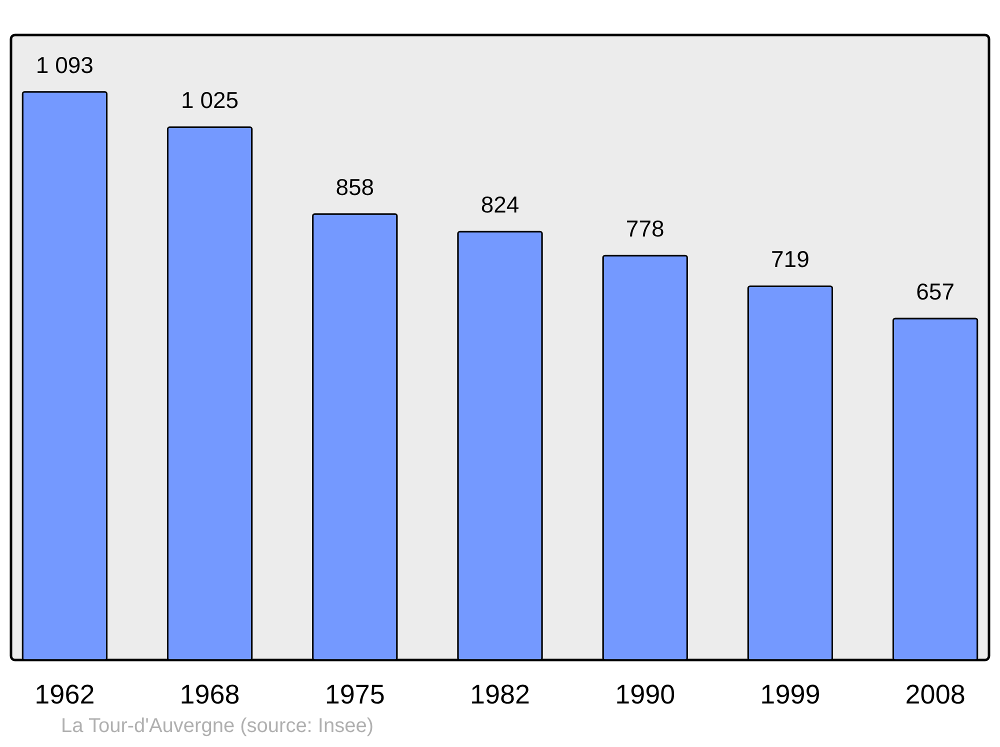 The height and width of the screenshot is (747, 1000). What do you see at coordinates (355, 187) in the screenshot?
I see `data-label: 858` at bounding box center [355, 187].